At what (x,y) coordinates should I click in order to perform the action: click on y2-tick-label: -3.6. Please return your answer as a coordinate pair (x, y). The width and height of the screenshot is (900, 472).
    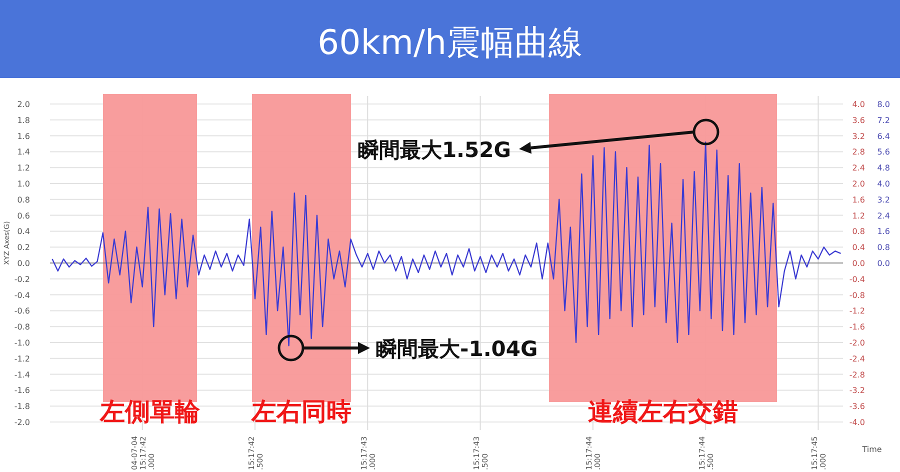
    Looking at the image, I should click on (857, 407).